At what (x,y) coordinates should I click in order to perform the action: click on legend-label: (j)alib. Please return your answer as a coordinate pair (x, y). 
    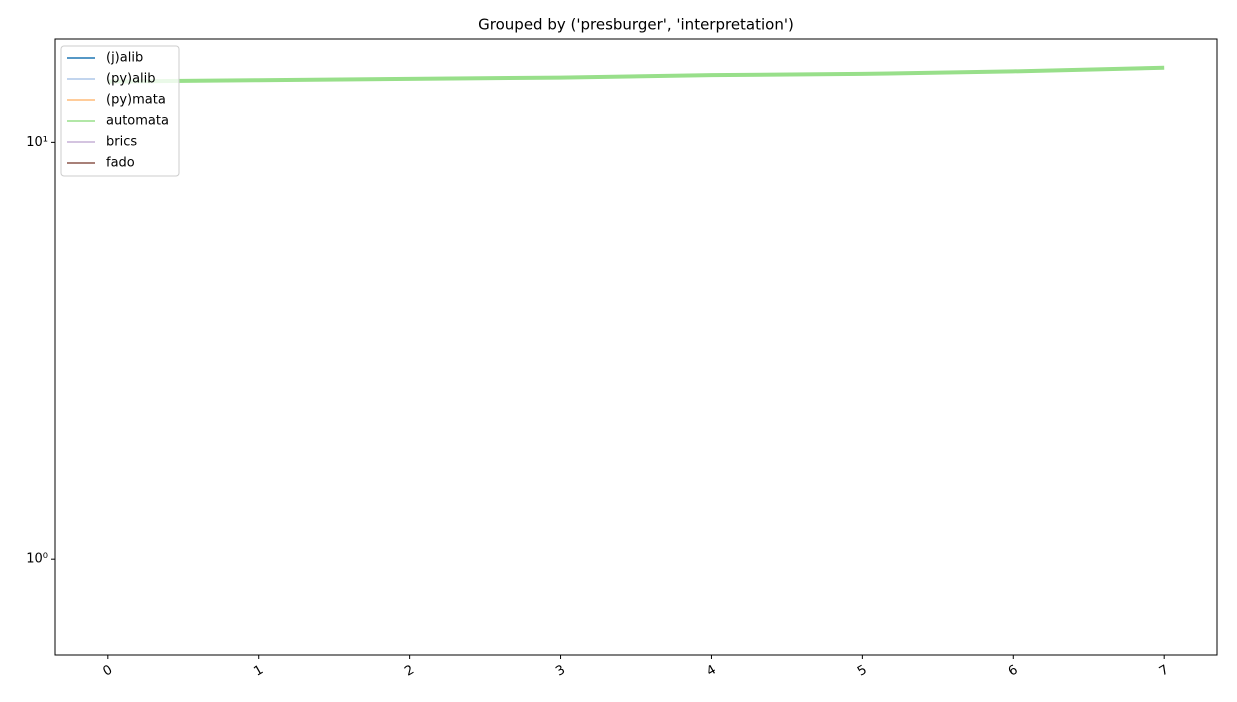
    Looking at the image, I should click on (124, 58).